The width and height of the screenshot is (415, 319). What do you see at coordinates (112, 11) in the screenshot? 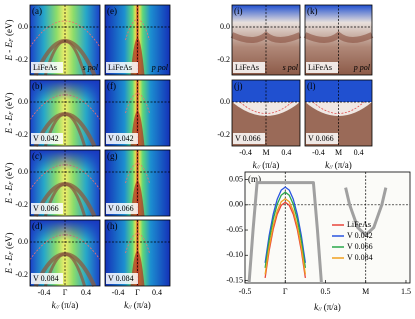
I see `panel-label: (e)` at bounding box center [112, 11].